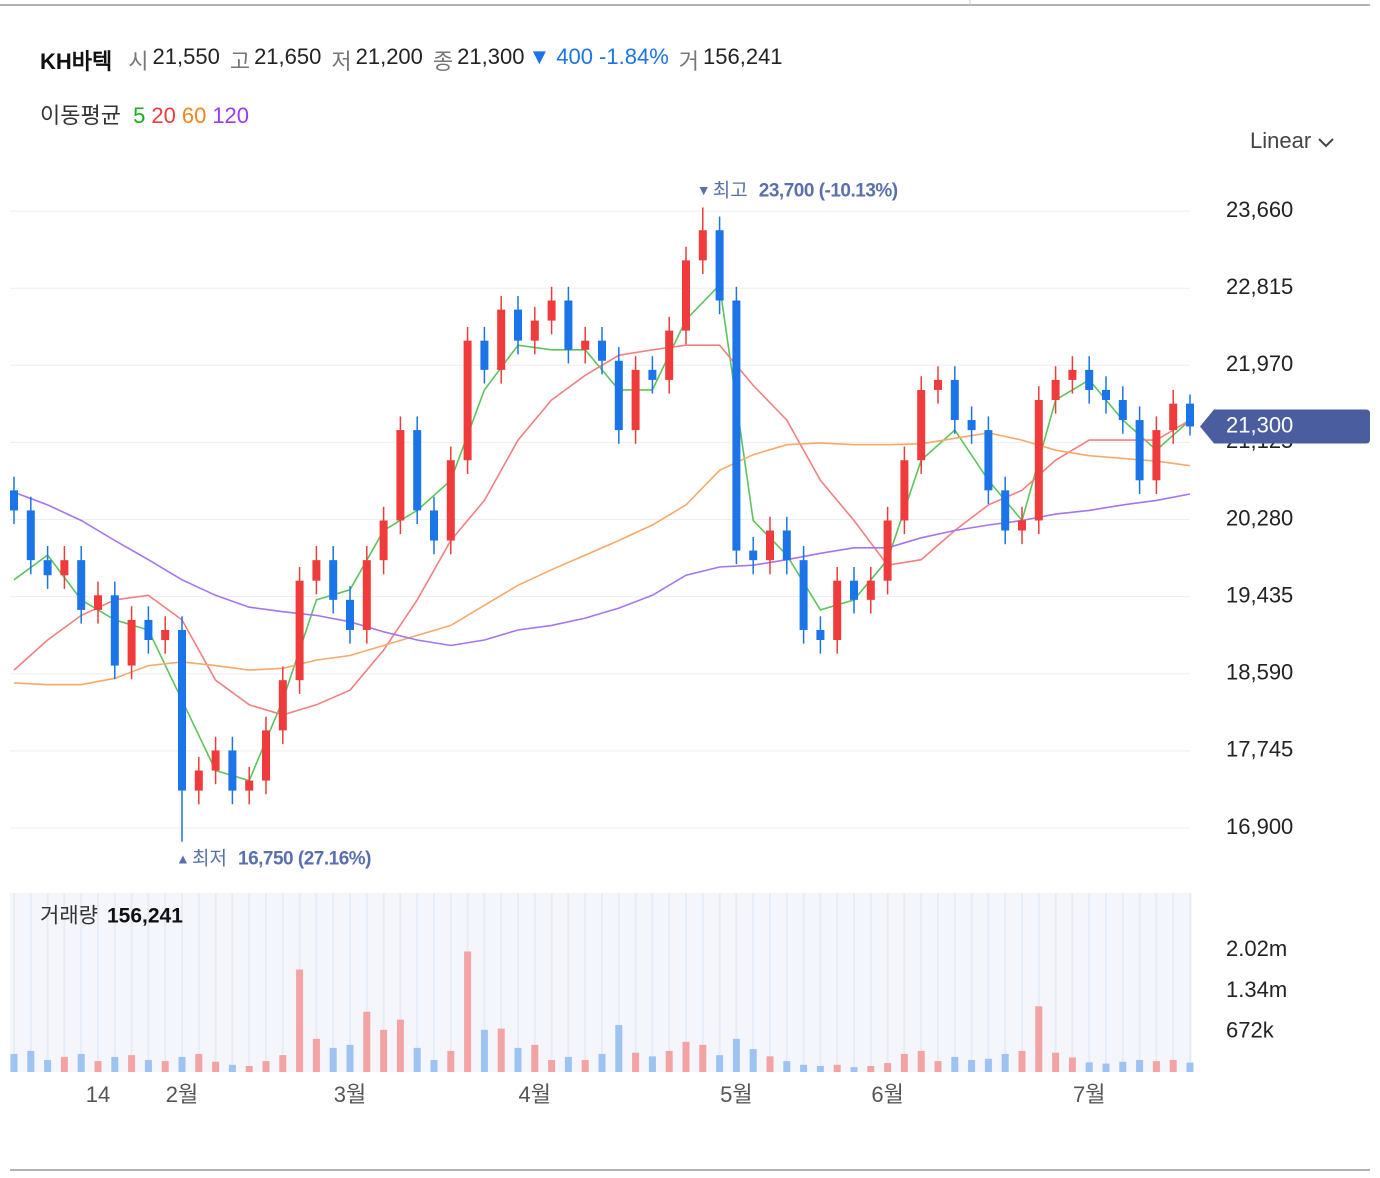  Describe the element at coordinates (145, 916) in the screenshot. I see `volume-last: 156,241` at that location.